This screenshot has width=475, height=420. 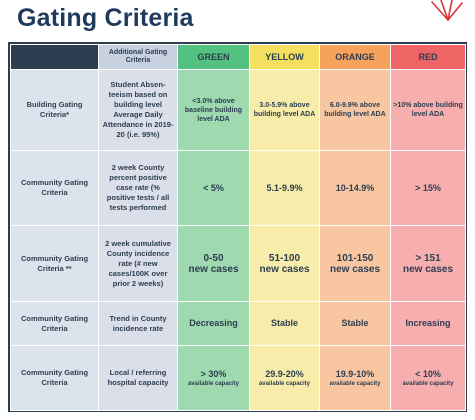 I want to click on header-orange: ORANGE, so click(x=355, y=57).